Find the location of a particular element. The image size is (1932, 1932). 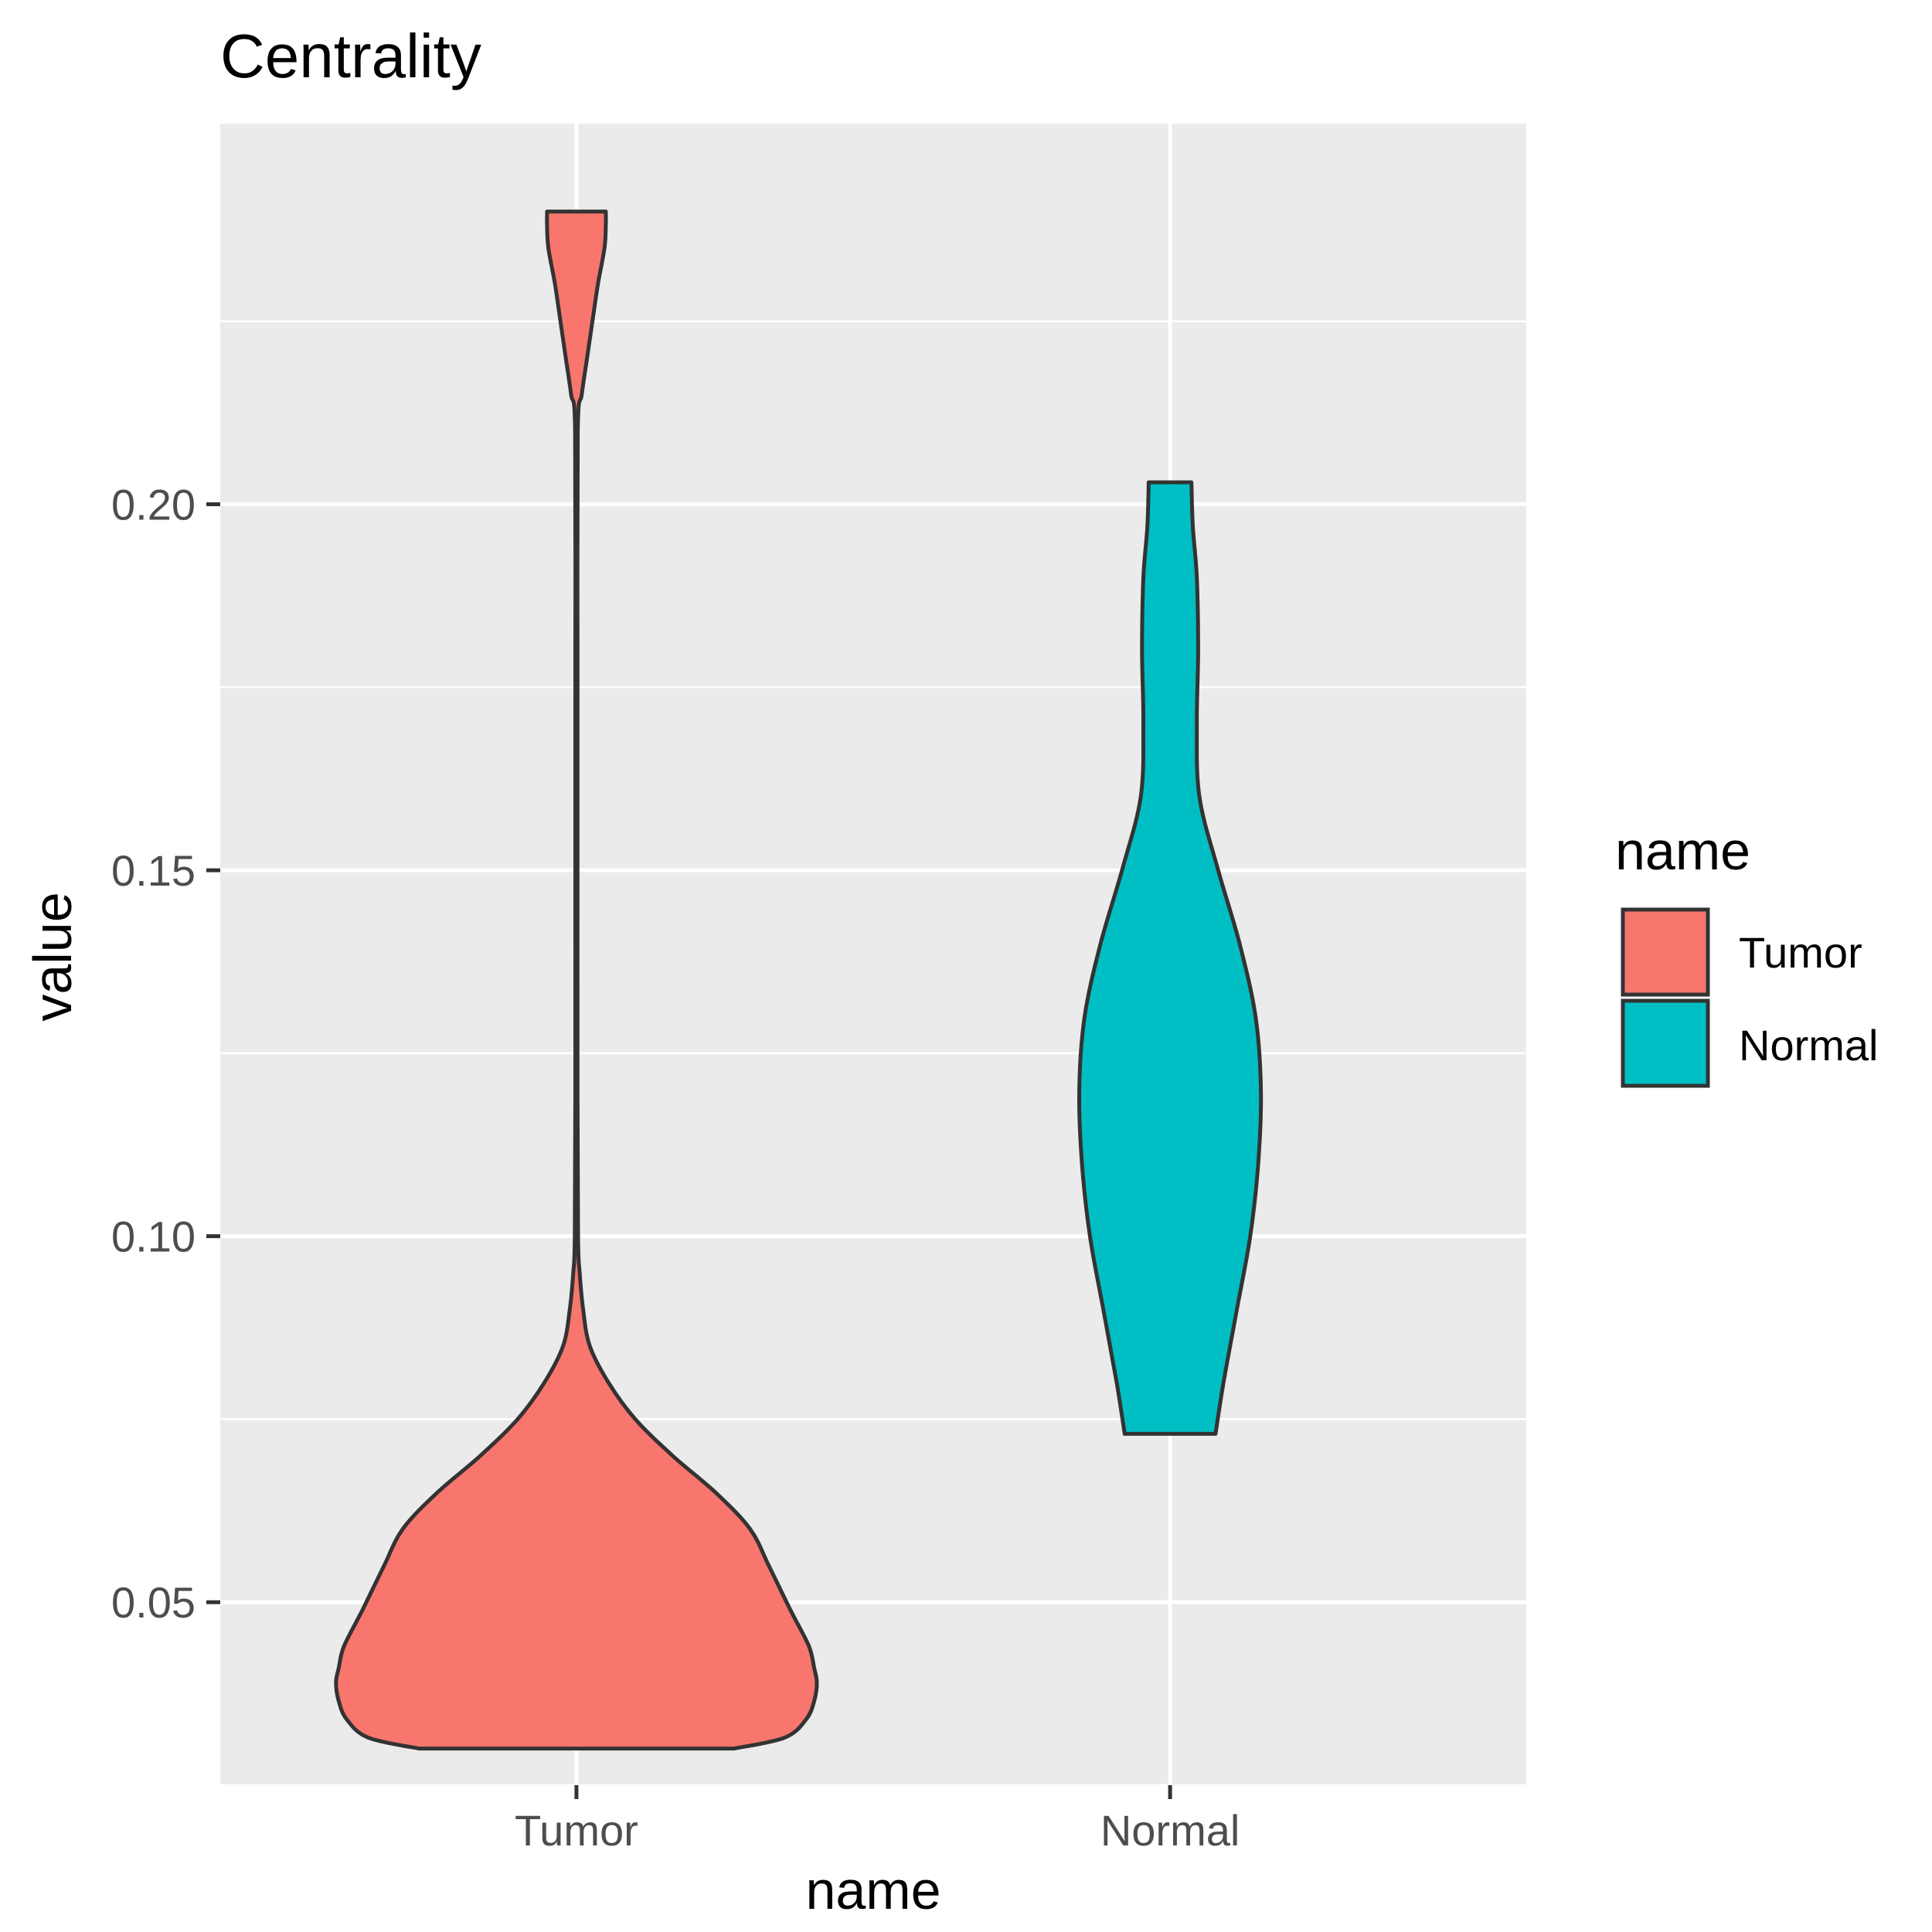

y-tick-label: 0.20 is located at coordinates (153, 505).